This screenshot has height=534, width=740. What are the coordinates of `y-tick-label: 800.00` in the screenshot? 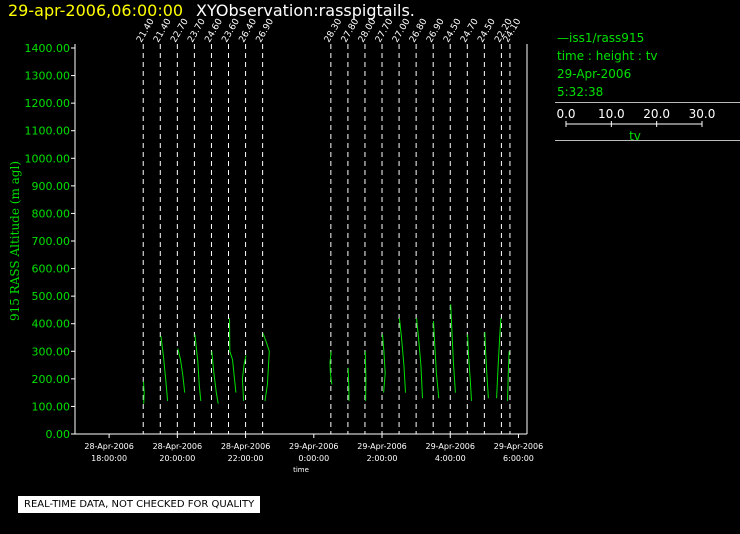 It's located at (51, 213).